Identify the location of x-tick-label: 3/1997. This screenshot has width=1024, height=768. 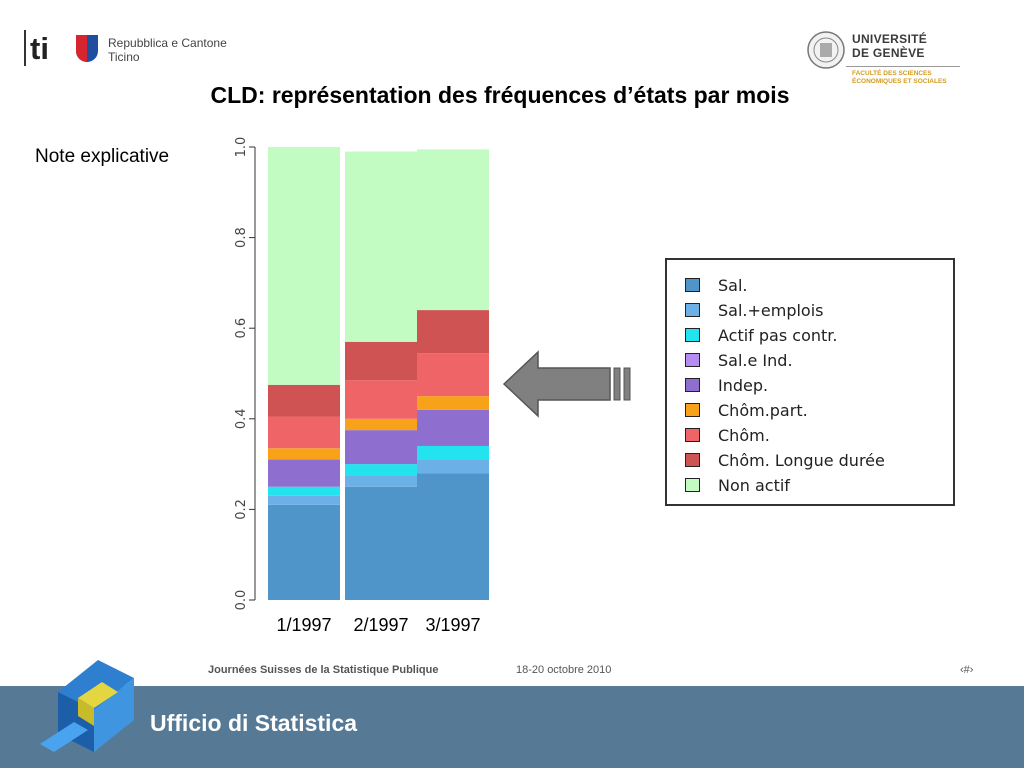
(452, 625).